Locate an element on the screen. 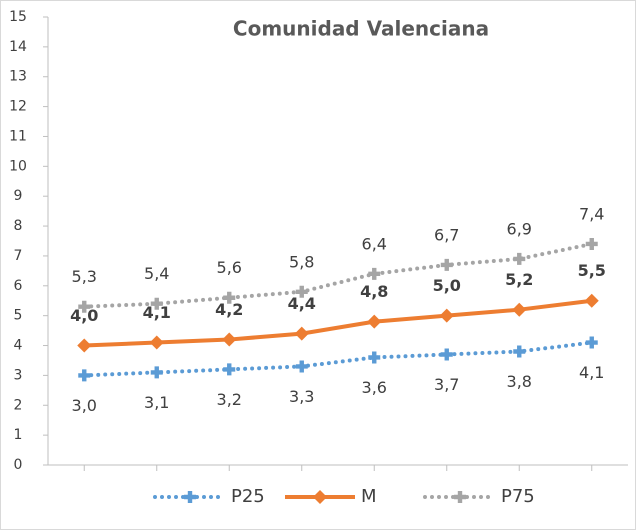  y-tick-label: 13 is located at coordinates (18, 77).